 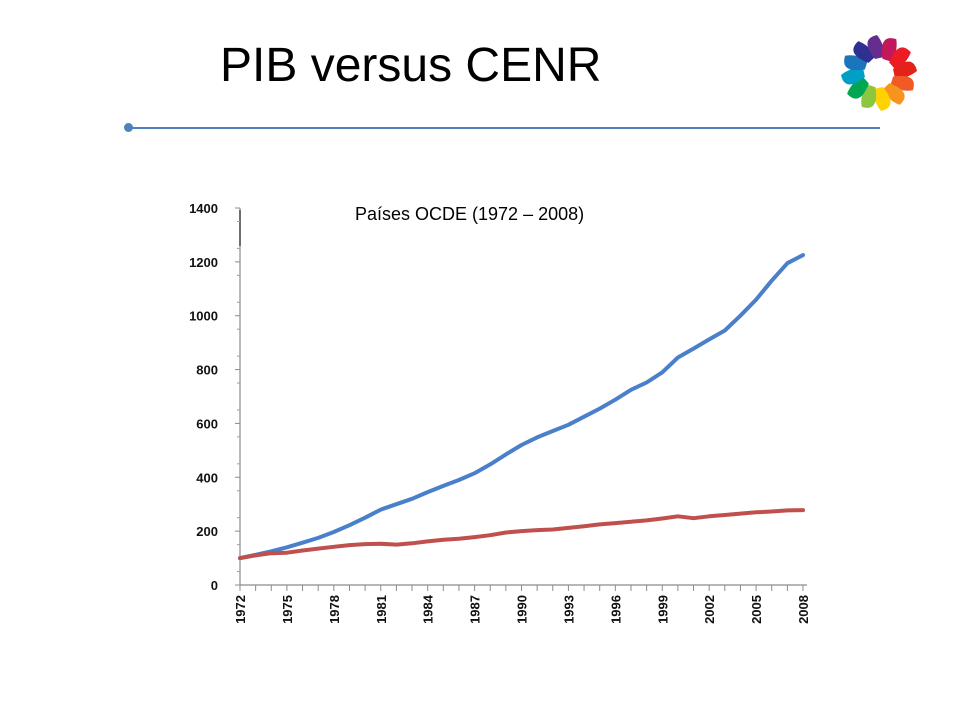 I want to click on x-tick-label: 2005, so click(x=756, y=609).